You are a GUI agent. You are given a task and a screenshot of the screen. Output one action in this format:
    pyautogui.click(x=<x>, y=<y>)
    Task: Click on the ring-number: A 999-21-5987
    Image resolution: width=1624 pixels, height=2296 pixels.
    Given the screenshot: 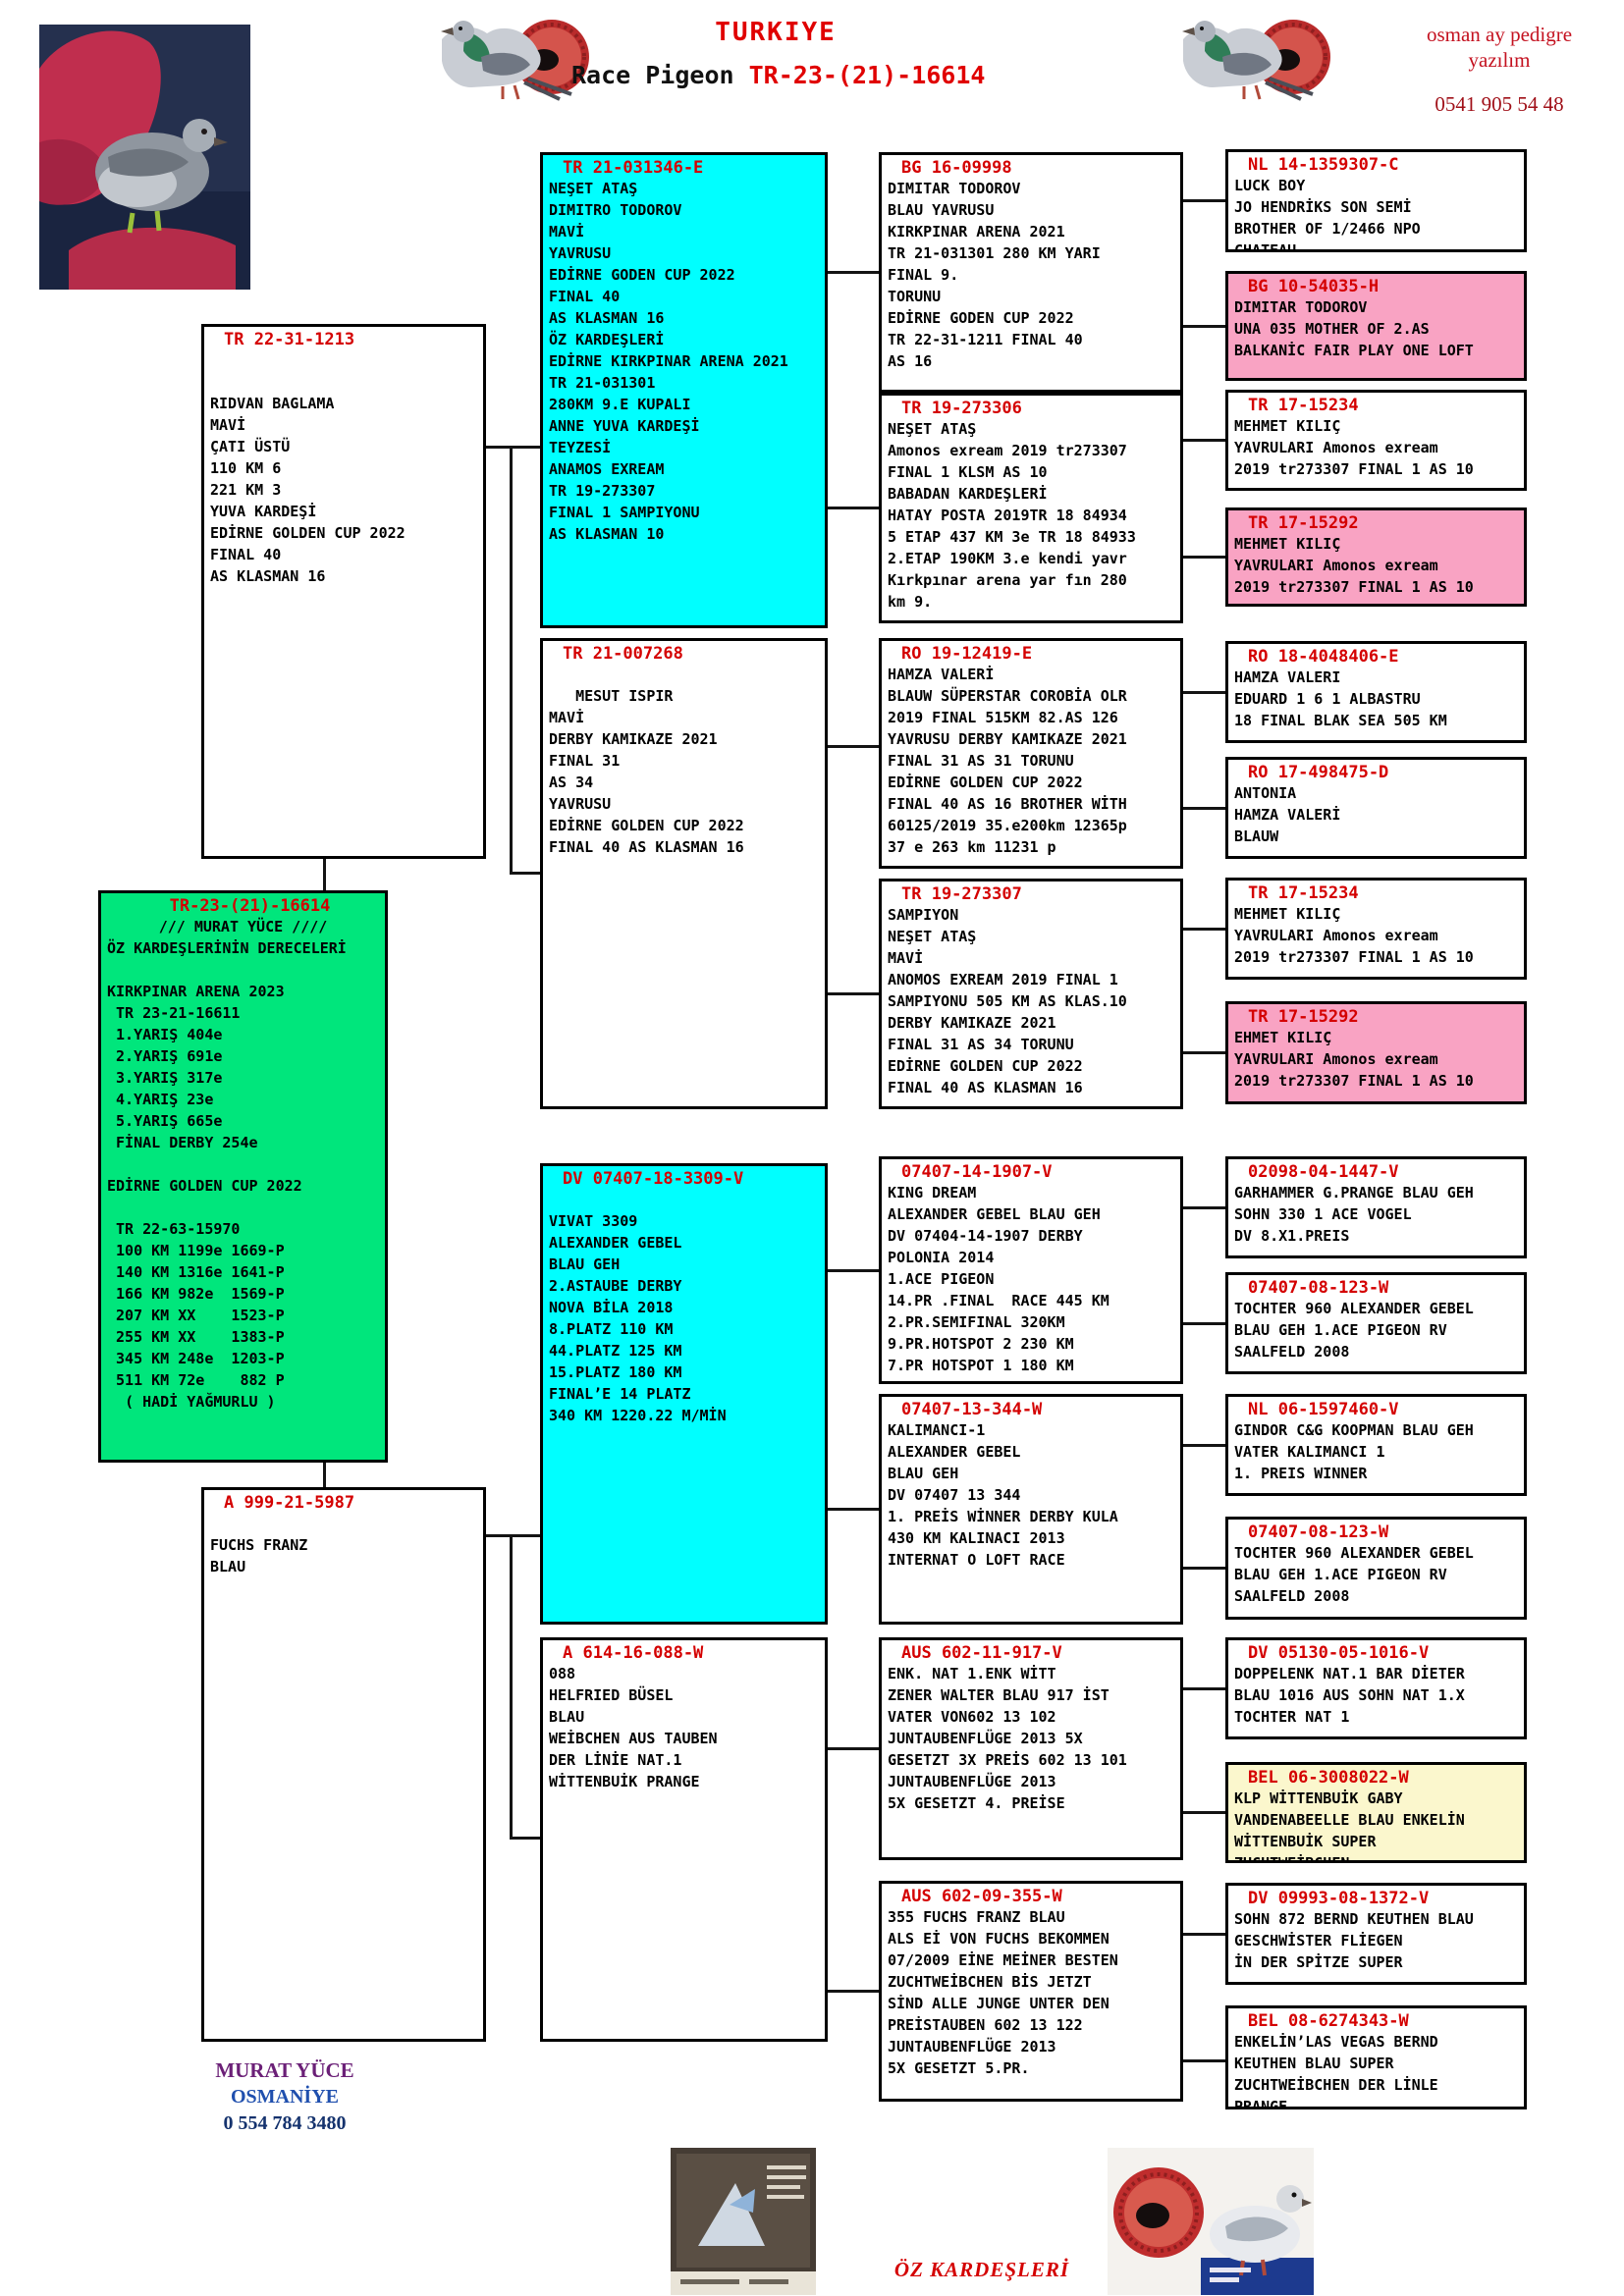 What is the action you would take?
    pyautogui.click(x=289, y=1503)
    